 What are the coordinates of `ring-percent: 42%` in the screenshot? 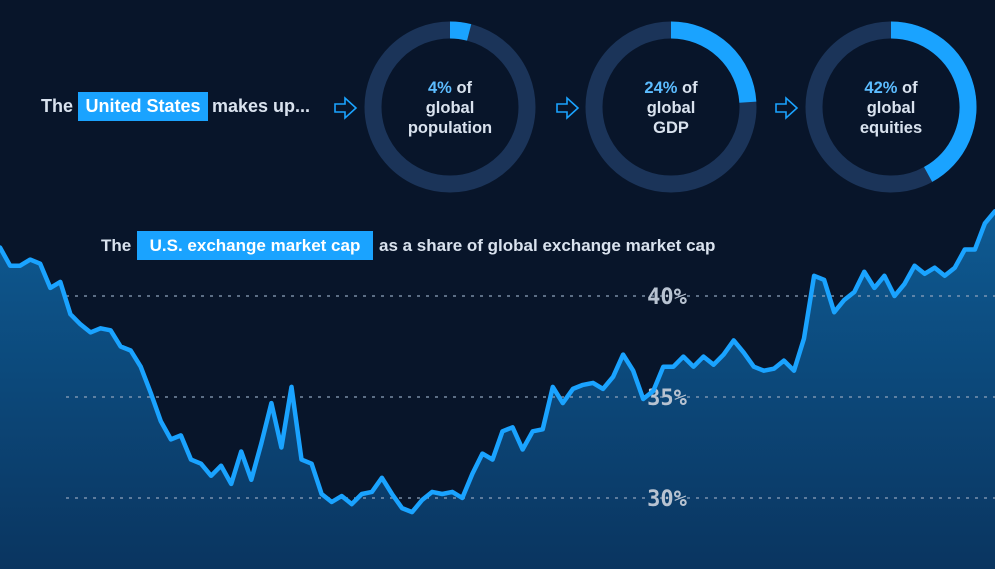 It's located at (880, 88).